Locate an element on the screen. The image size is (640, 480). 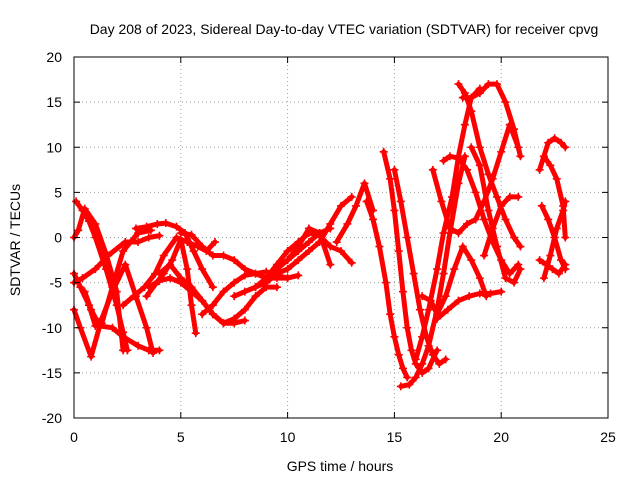
x-tick-label: 10 is located at coordinates (288, 437).